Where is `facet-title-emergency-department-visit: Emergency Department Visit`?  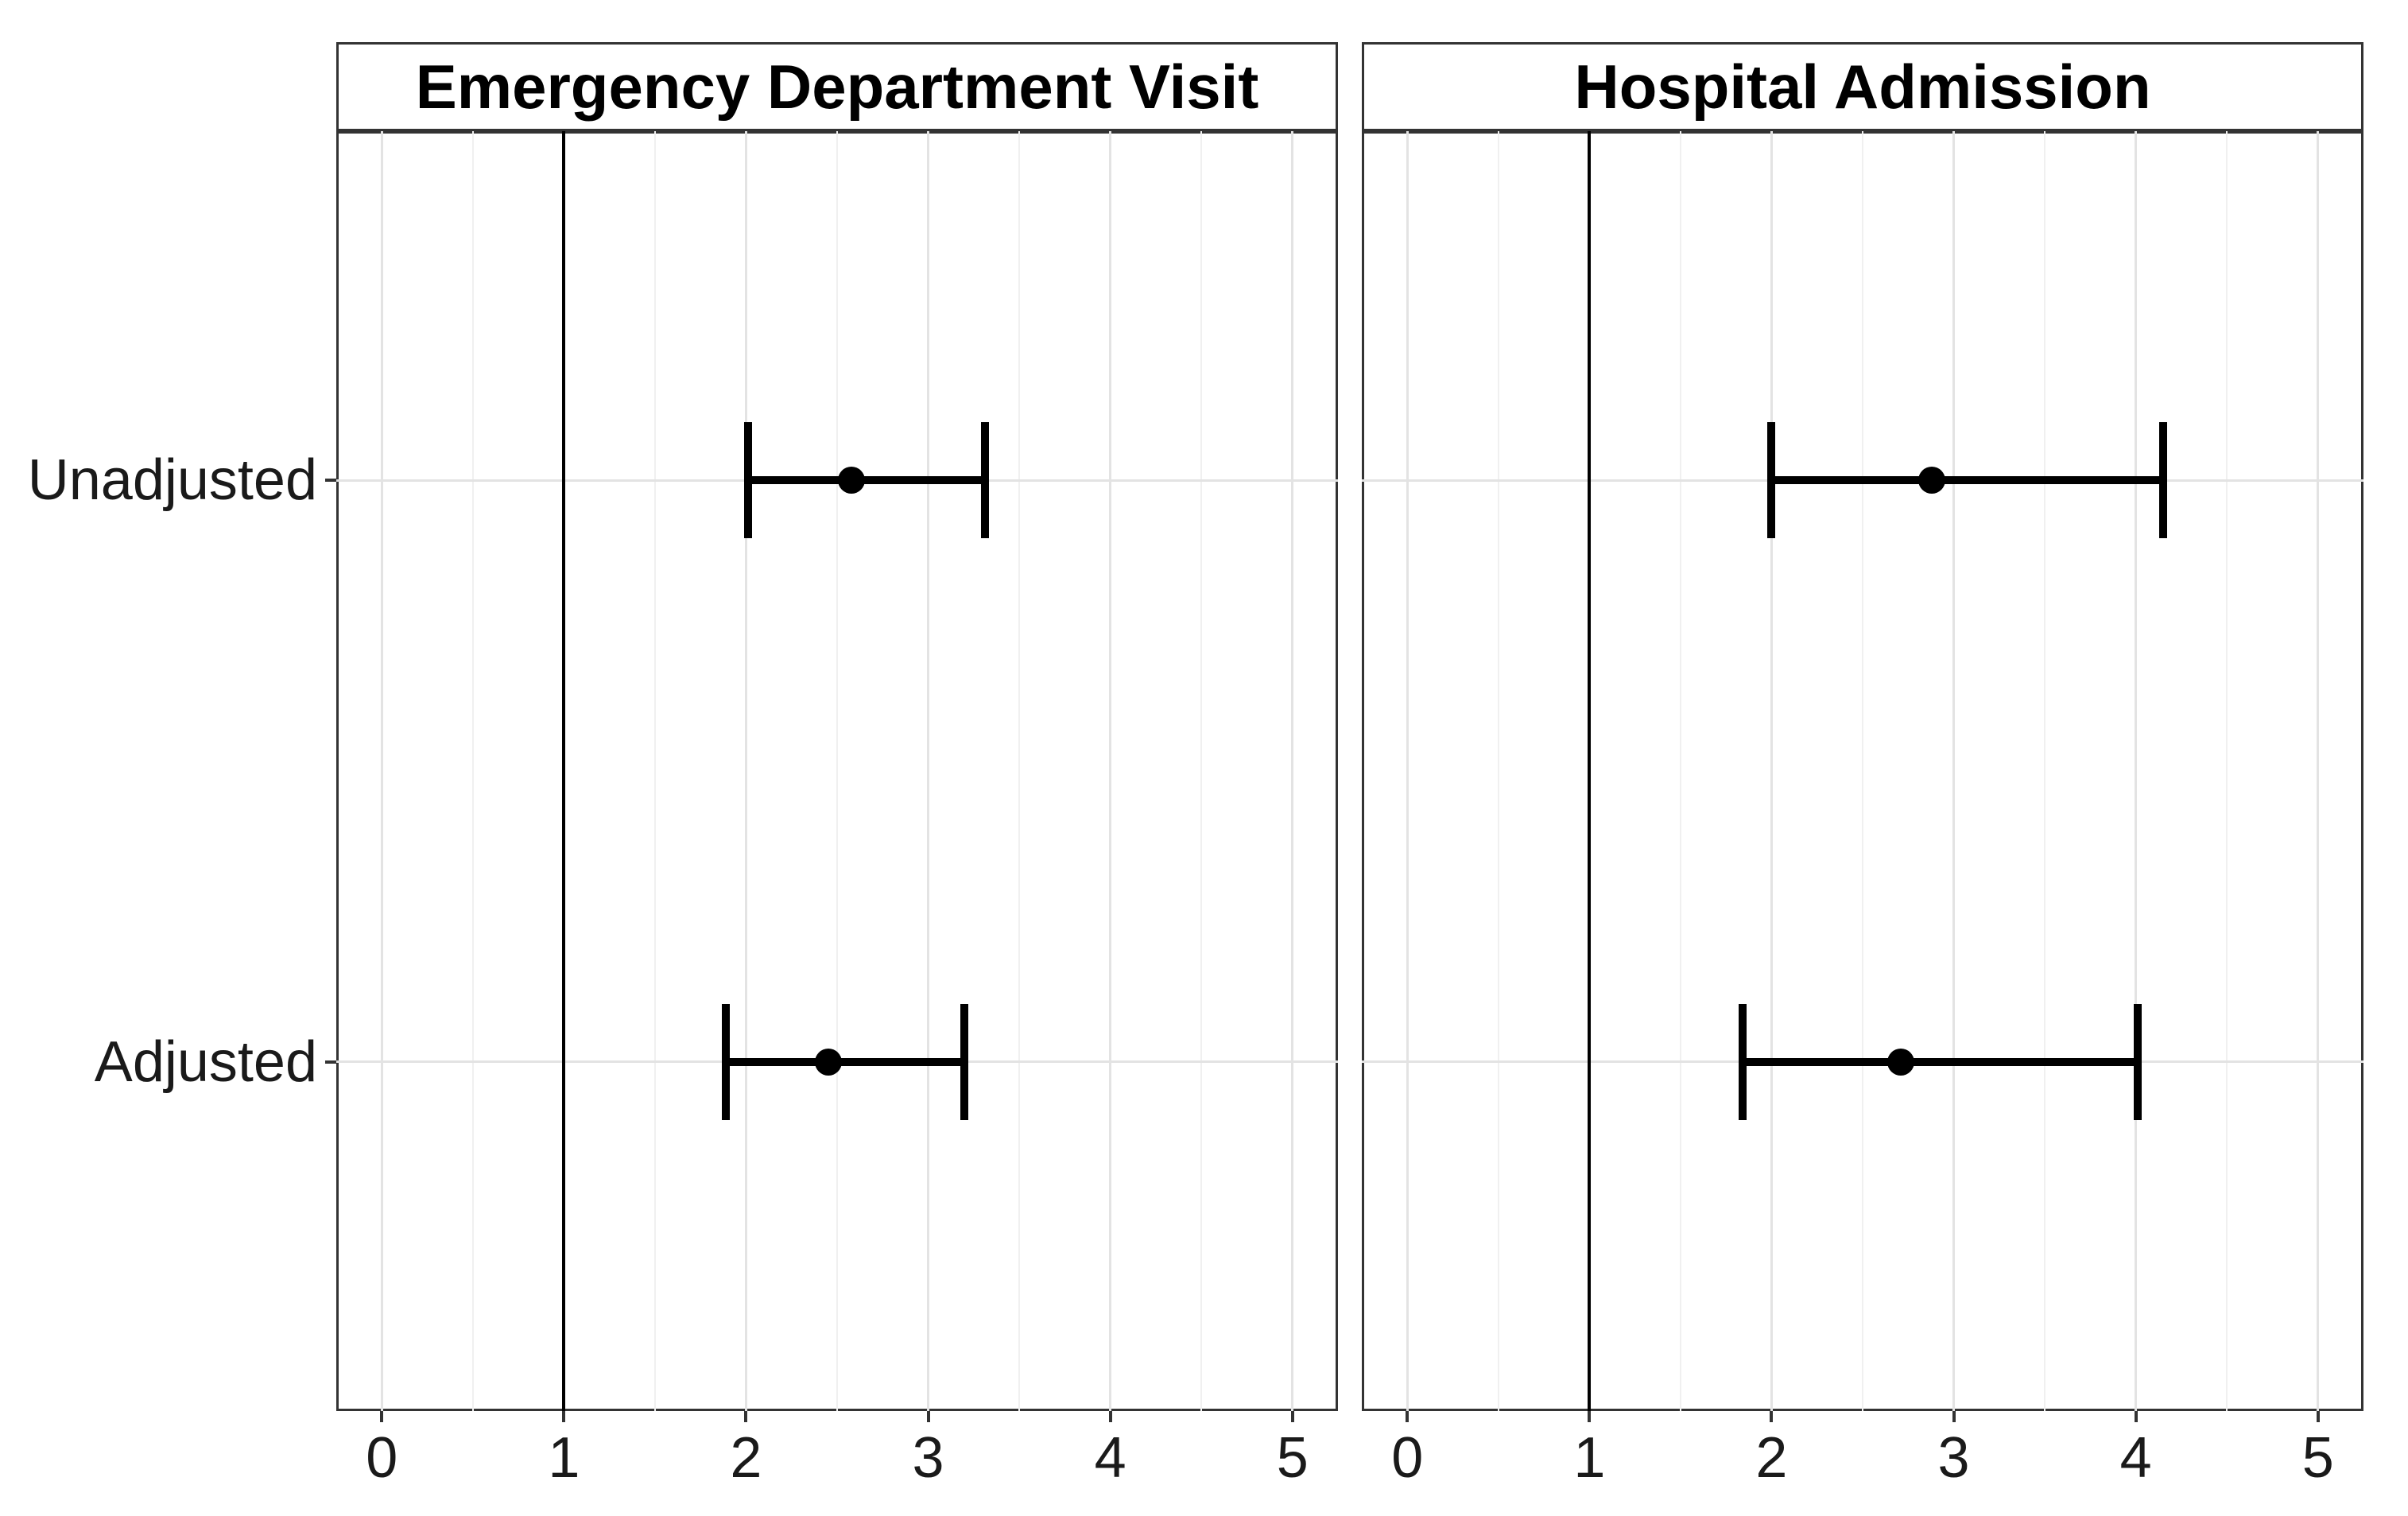 facet-title-emergency-department-visit: Emergency Department Visit is located at coordinates (837, 86).